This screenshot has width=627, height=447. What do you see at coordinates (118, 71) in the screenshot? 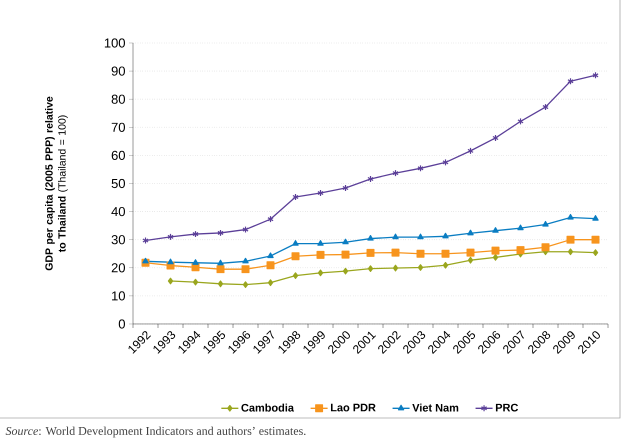
I see `y-tick-label: 90` at bounding box center [118, 71].